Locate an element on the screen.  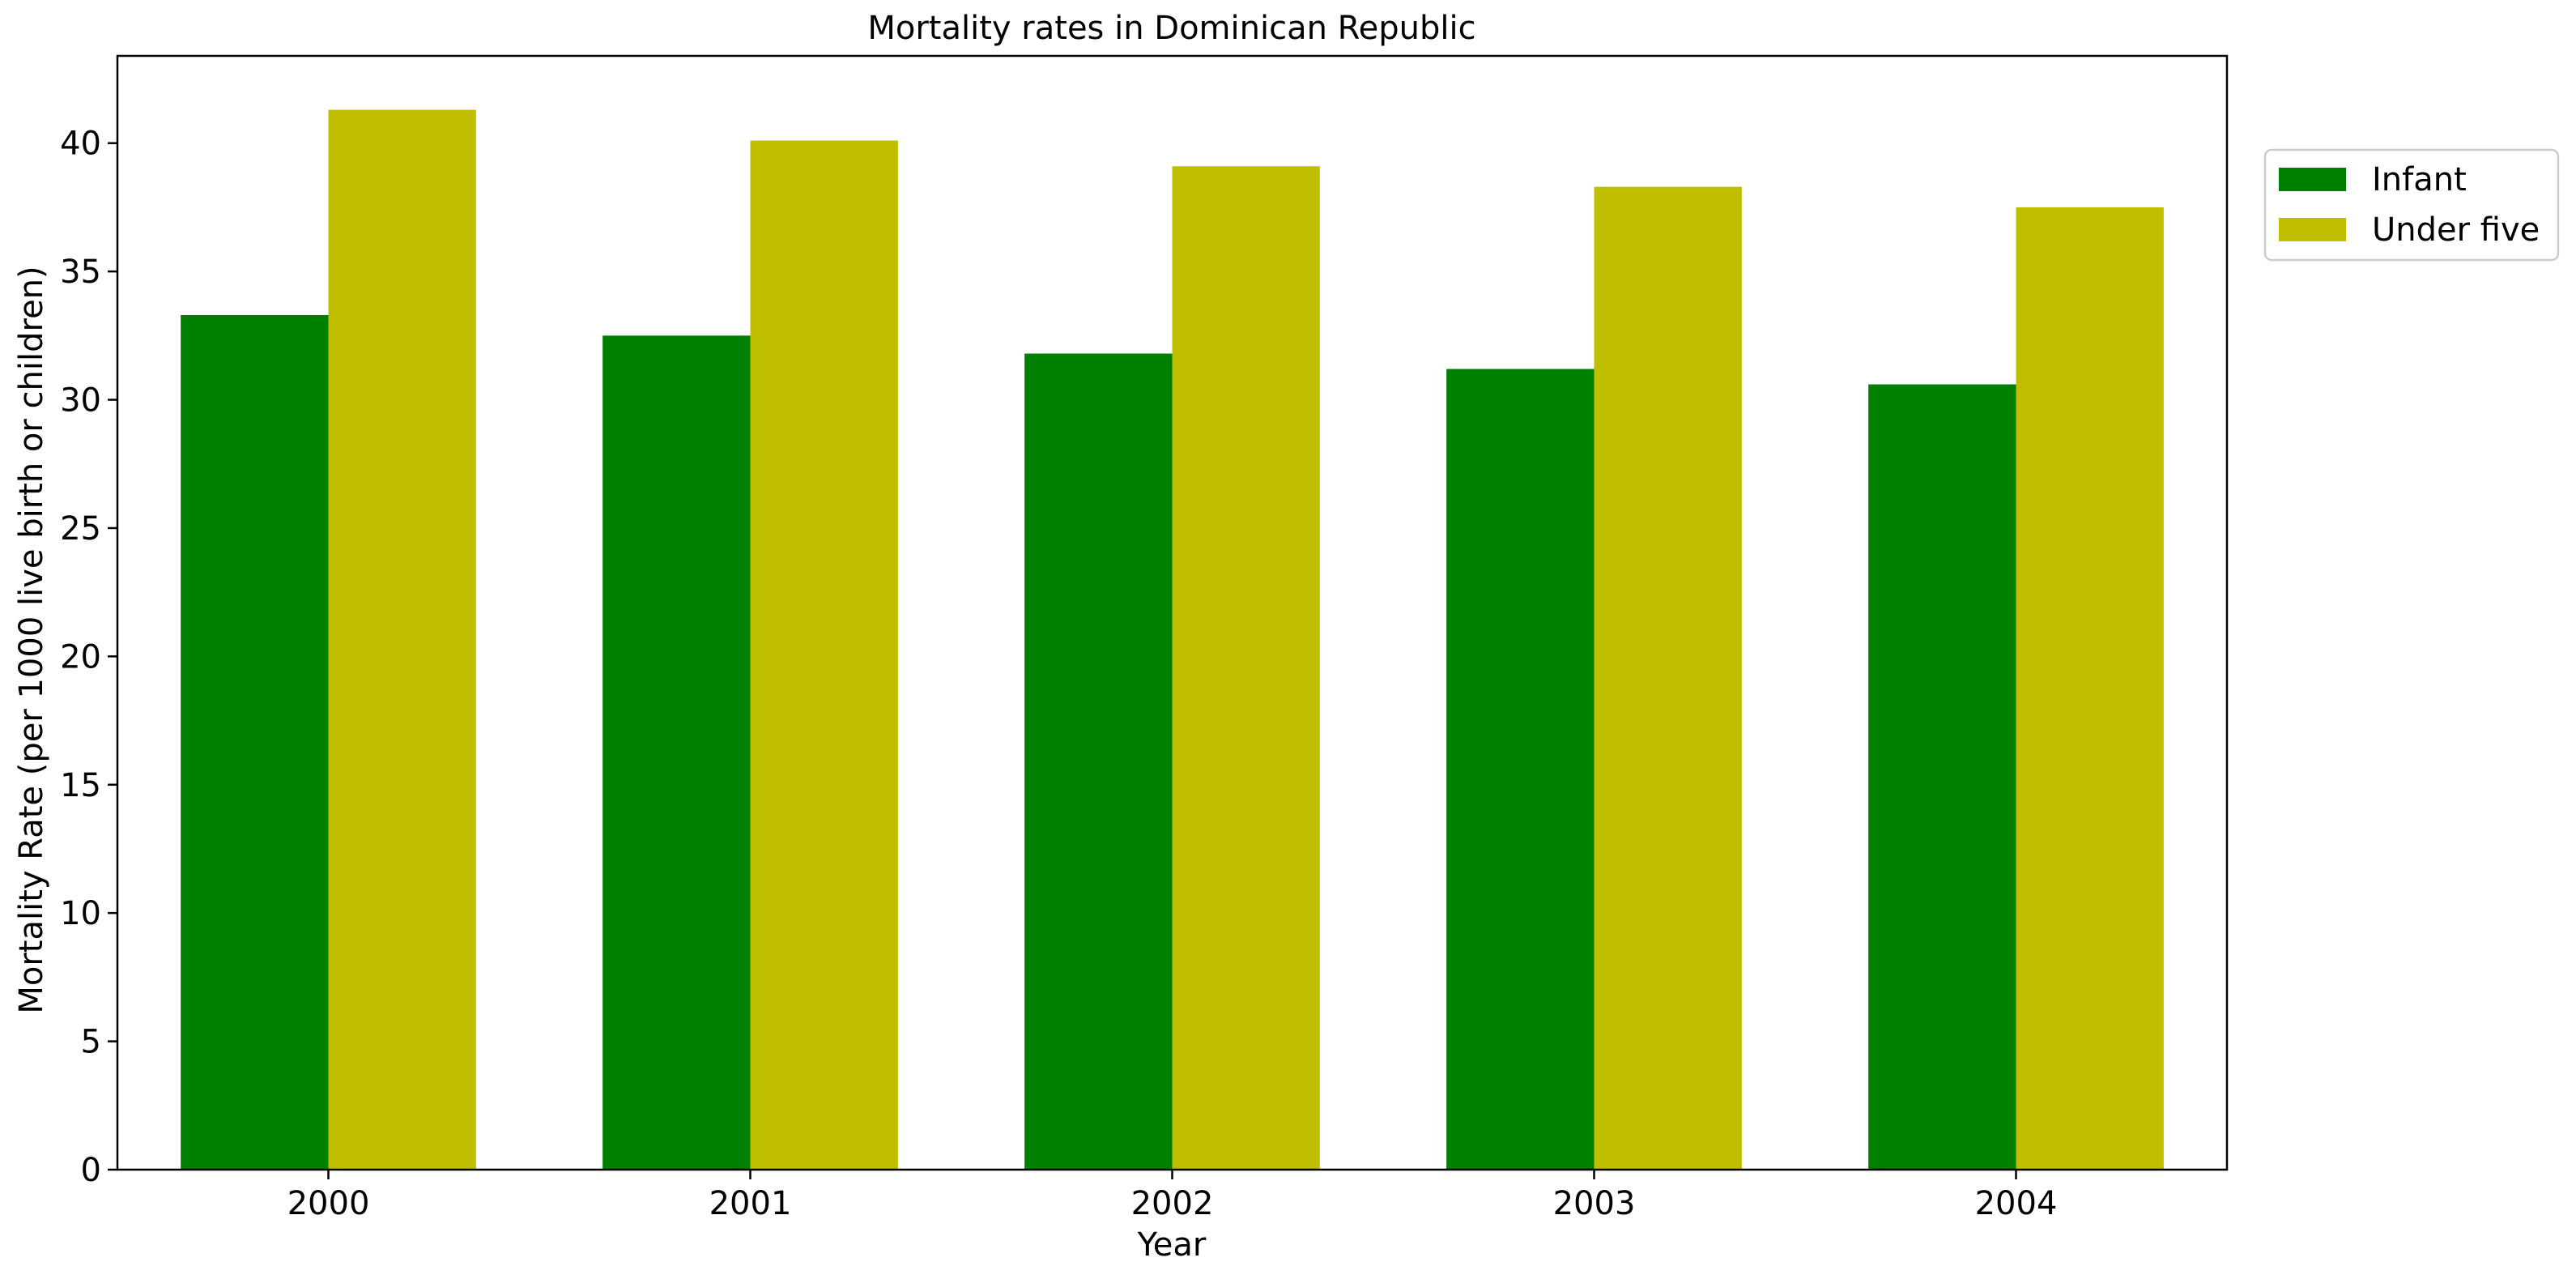
bar-under-five-2000 is located at coordinates (402, 639).